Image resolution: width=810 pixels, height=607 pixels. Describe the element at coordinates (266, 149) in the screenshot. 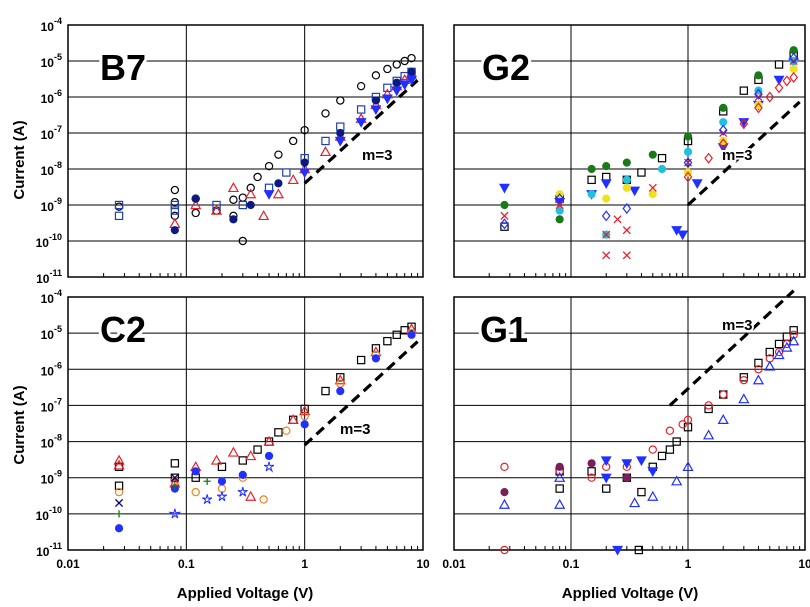

I see `data-markers` at that location.